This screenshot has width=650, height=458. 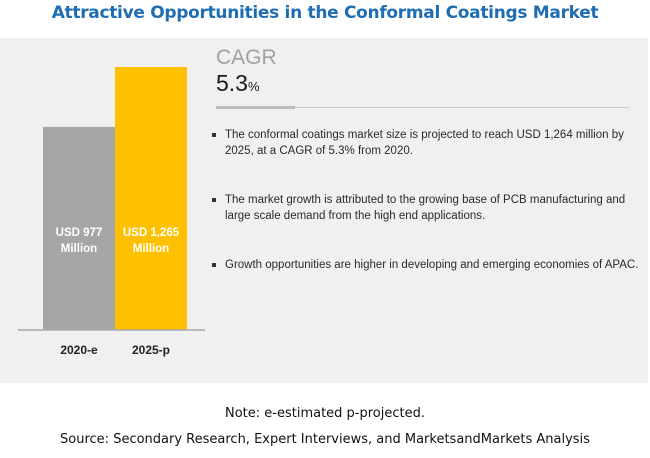 What do you see at coordinates (151, 350) in the screenshot?
I see `x-tick-label: 2025-p` at bounding box center [151, 350].